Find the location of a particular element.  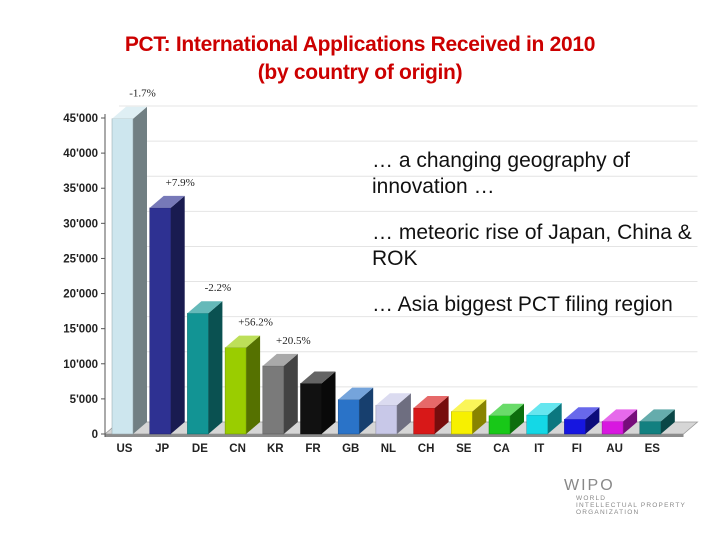

x-tick-label: CA is located at coordinates (501, 449).